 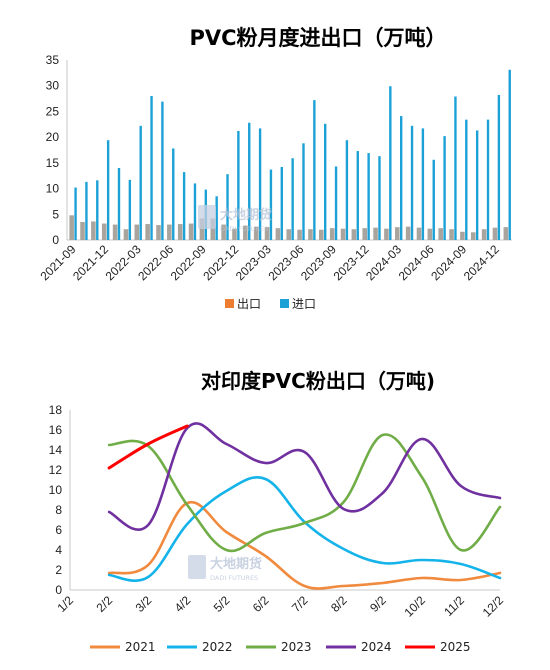 What do you see at coordinates (304, 545) in the screenshot?
I see `series-line-2021` at bounding box center [304, 545].